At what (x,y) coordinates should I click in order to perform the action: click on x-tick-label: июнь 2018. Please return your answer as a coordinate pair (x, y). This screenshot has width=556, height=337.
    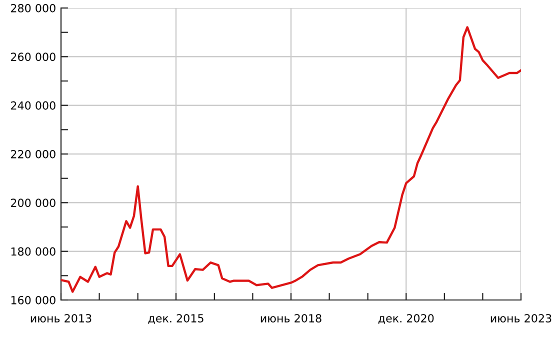
    Looking at the image, I should click on (291, 318).